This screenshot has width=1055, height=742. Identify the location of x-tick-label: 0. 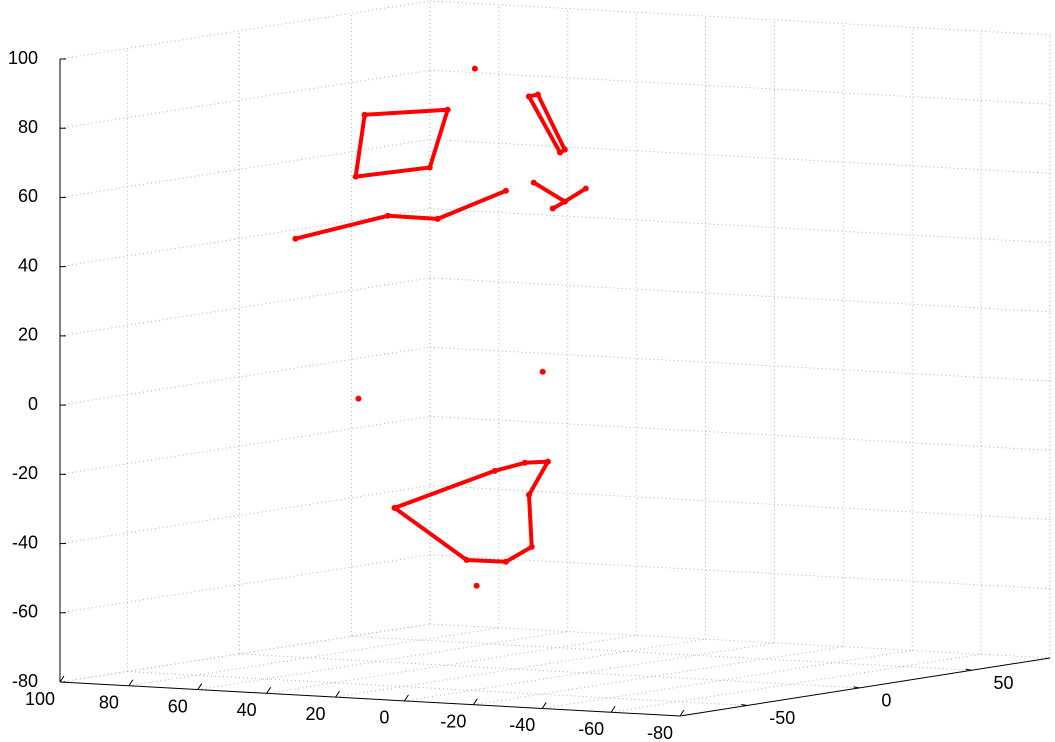
(384, 718).